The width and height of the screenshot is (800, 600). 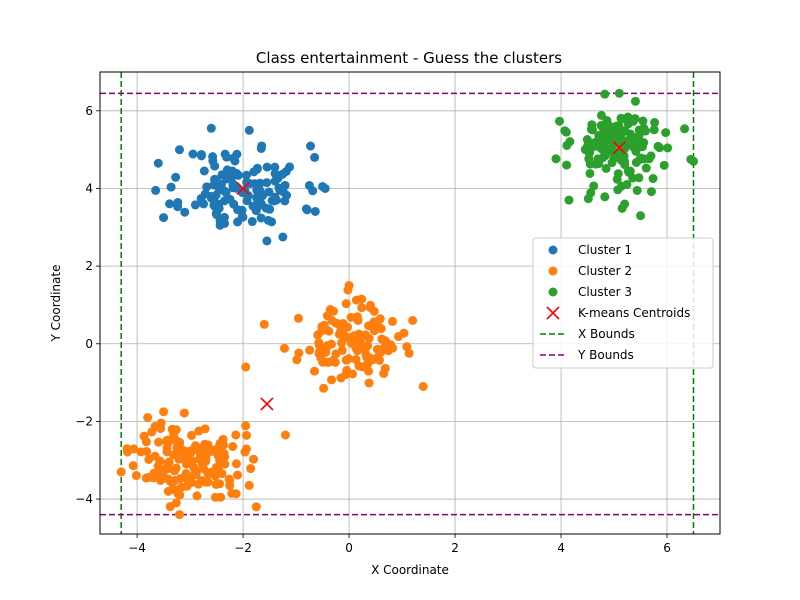 I want to click on y-tick-label: 6, so click(x=89, y=111).